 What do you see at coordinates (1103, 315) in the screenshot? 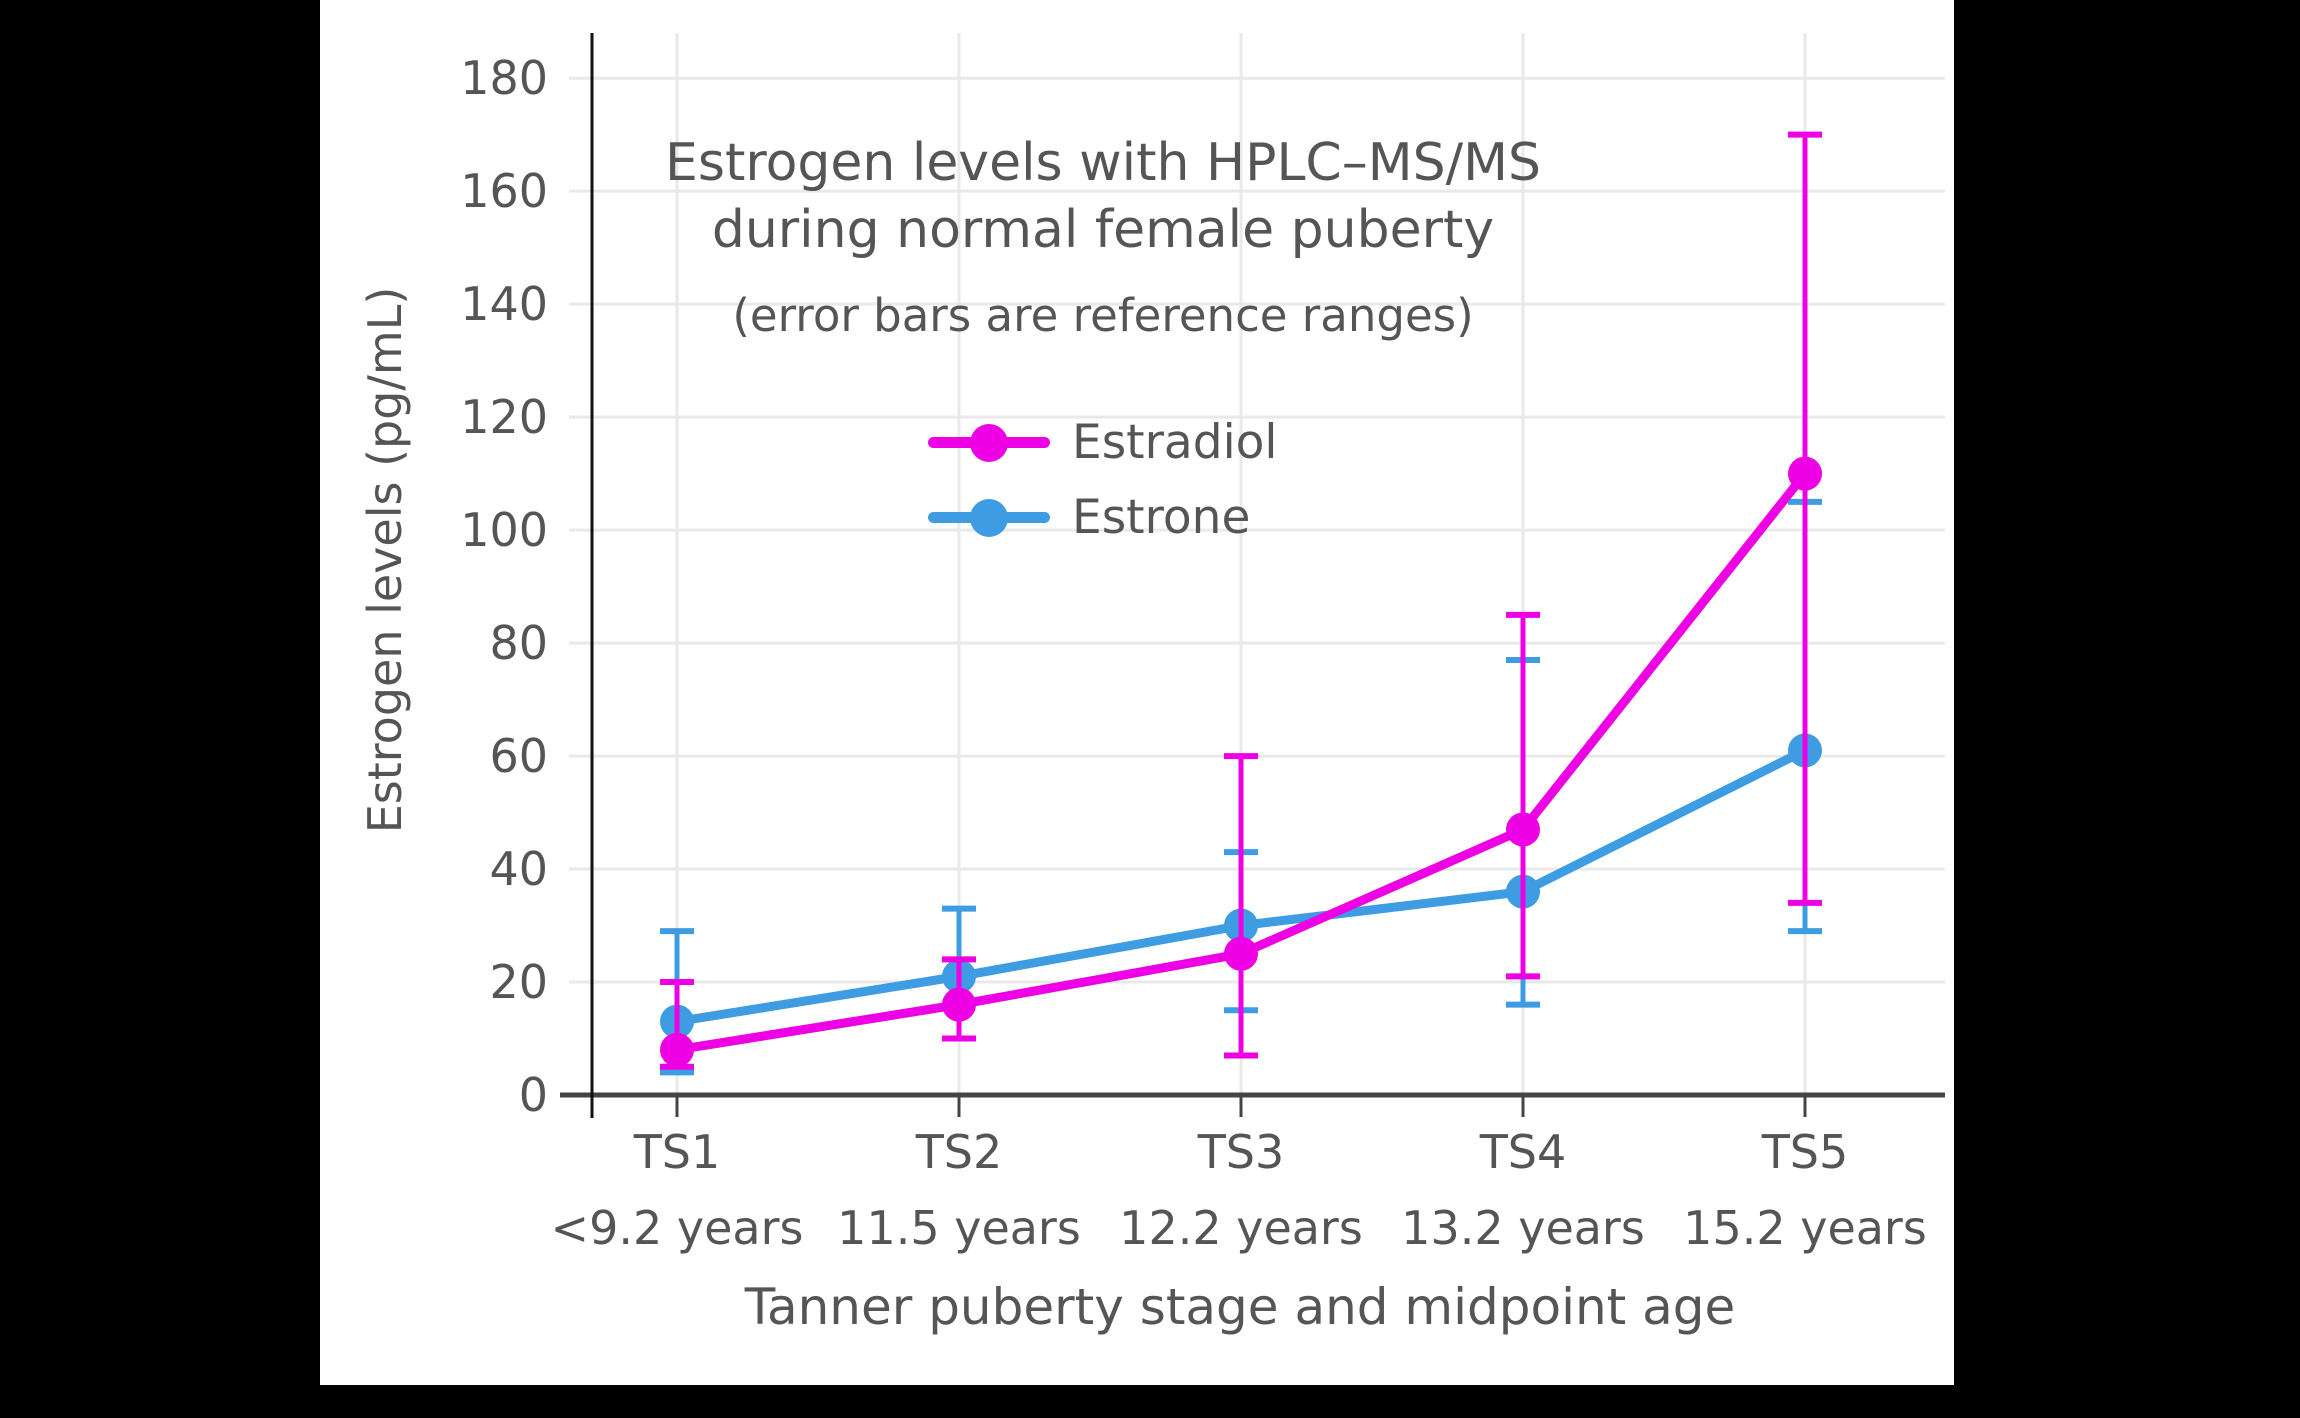
I see `chart-subtitle: (error bars are reference ranges)` at bounding box center [1103, 315].